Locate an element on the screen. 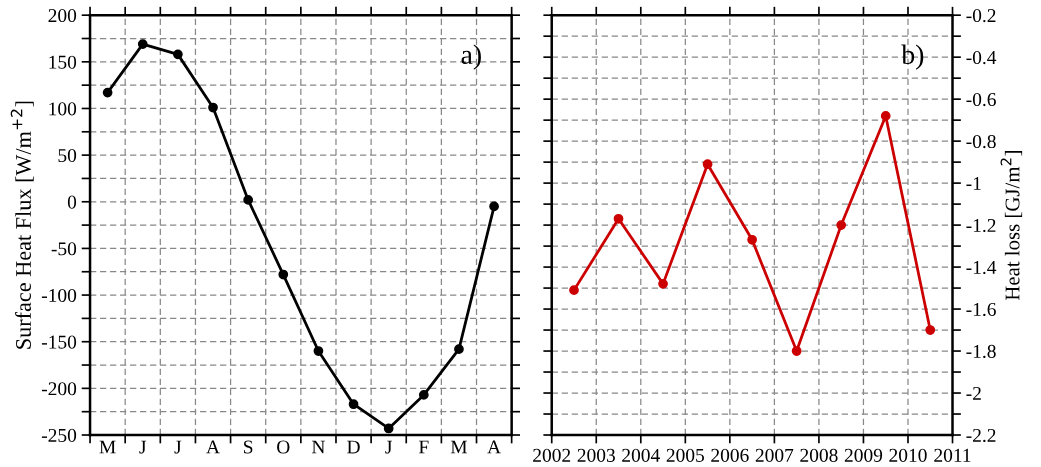 Image resolution: width=1041 pixels, height=467 pixels. x-tick-label: 2006 is located at coordinates (730, 455).